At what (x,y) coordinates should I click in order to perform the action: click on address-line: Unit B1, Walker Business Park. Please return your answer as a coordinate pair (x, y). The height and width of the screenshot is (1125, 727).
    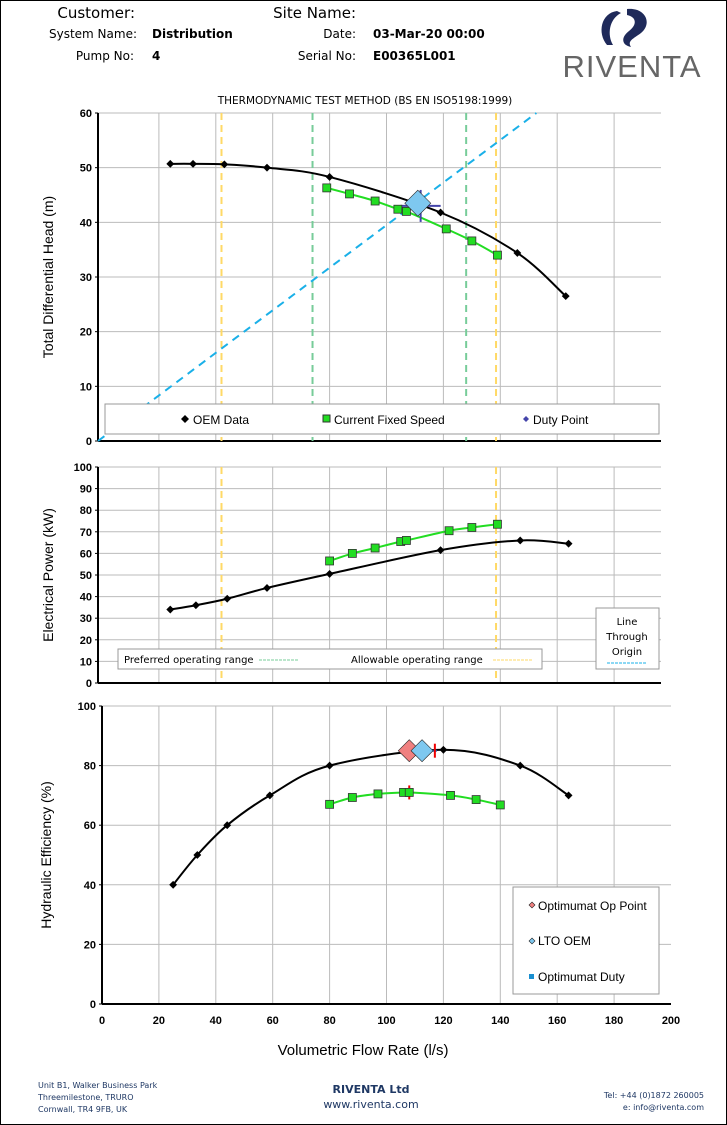
    Looking at the image, I should click on (98, 1085).